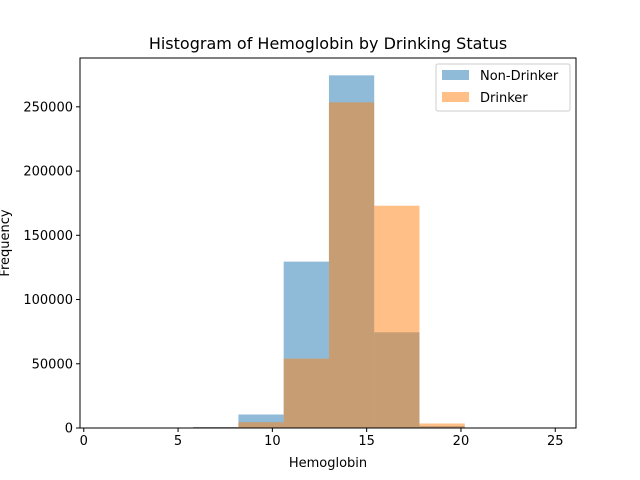  I want to click on legend: Non-Drinker Drinker, so click(503, 87).